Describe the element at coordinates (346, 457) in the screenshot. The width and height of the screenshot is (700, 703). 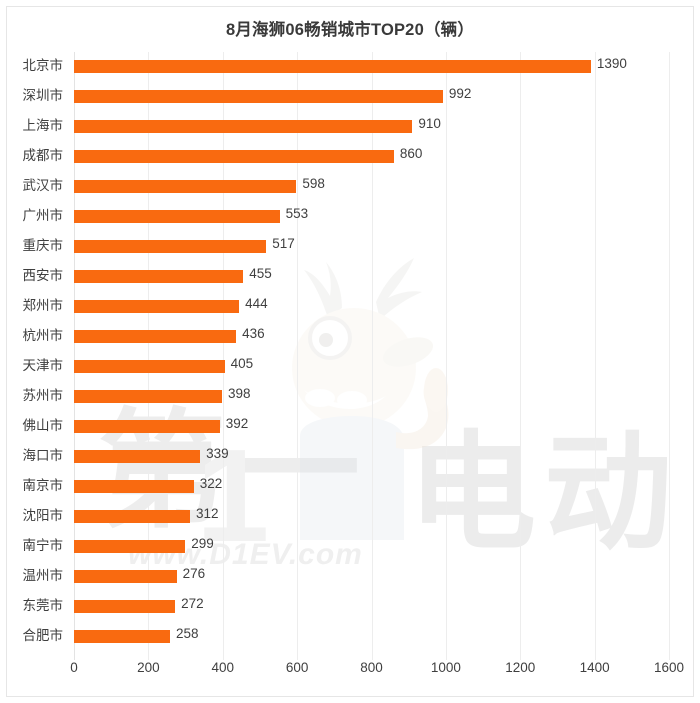
I see `bar-row: 海口市 339` at that location.